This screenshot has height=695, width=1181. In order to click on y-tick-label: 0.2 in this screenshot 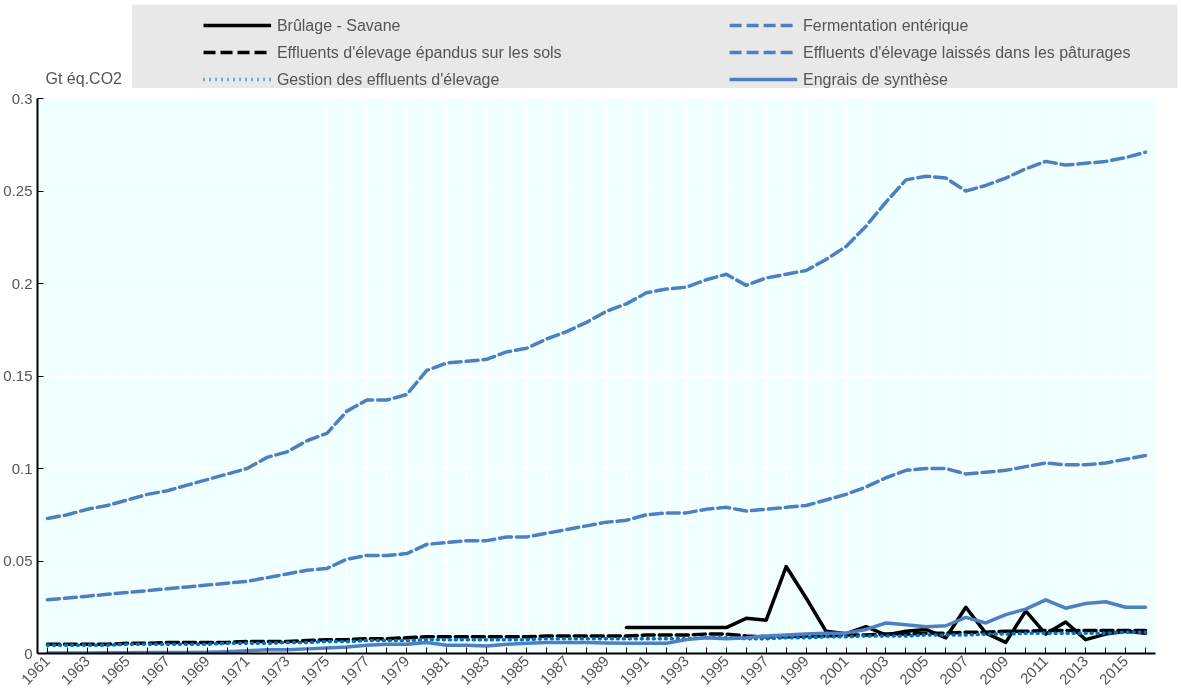, I will do `click(22, 283)`.